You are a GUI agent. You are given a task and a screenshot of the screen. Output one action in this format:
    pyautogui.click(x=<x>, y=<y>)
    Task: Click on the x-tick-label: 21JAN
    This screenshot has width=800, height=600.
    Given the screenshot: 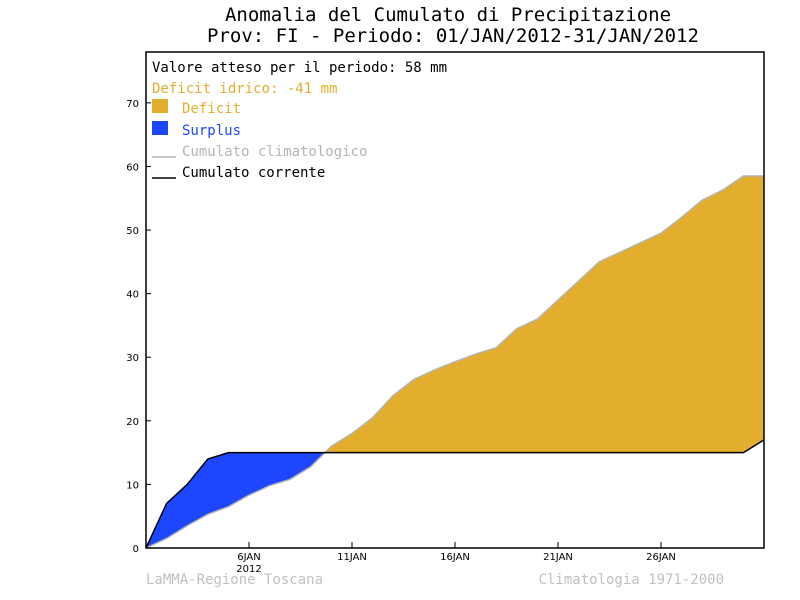 What is the action you would take?
    pyautogui.click(x=558, y=557)
    